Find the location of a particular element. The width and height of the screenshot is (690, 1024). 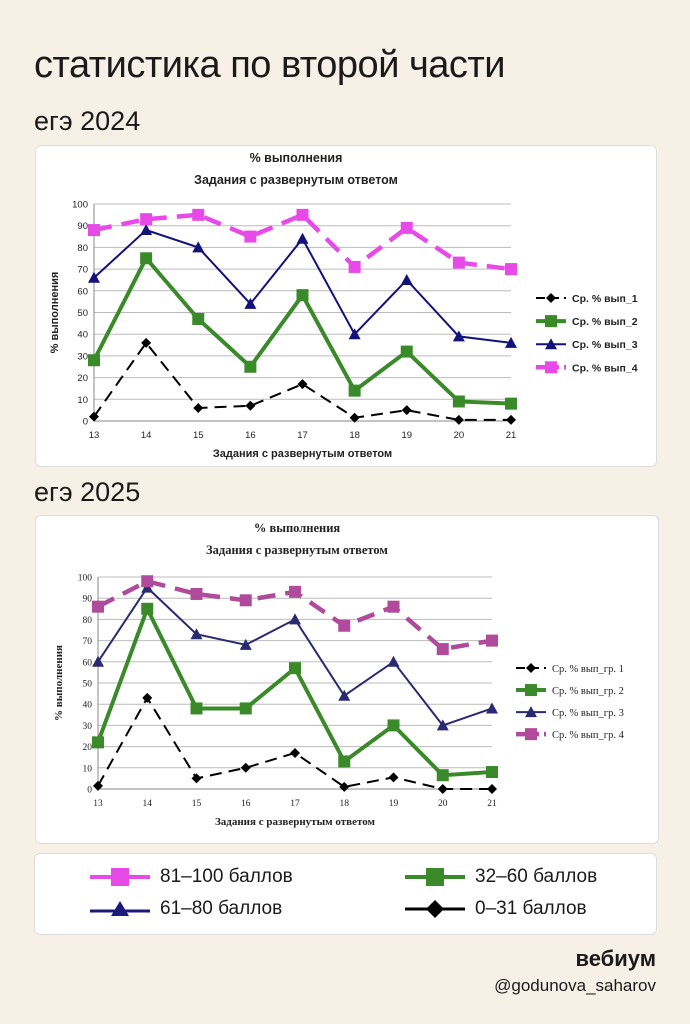

x-tick-label: 19 is located at coordinates (394, 804).